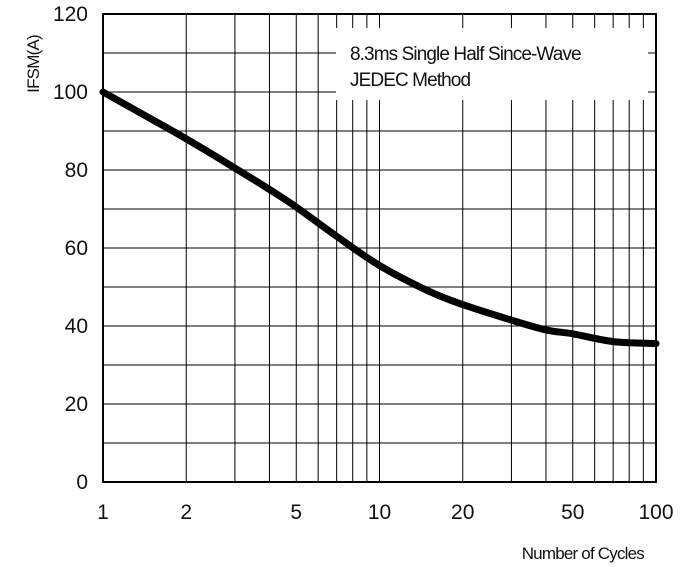 This screenshot has height=567, width=698. Describe the element at coordinates (70, 14) in the screenshot. I see `y-tick-label: 120` at that location.